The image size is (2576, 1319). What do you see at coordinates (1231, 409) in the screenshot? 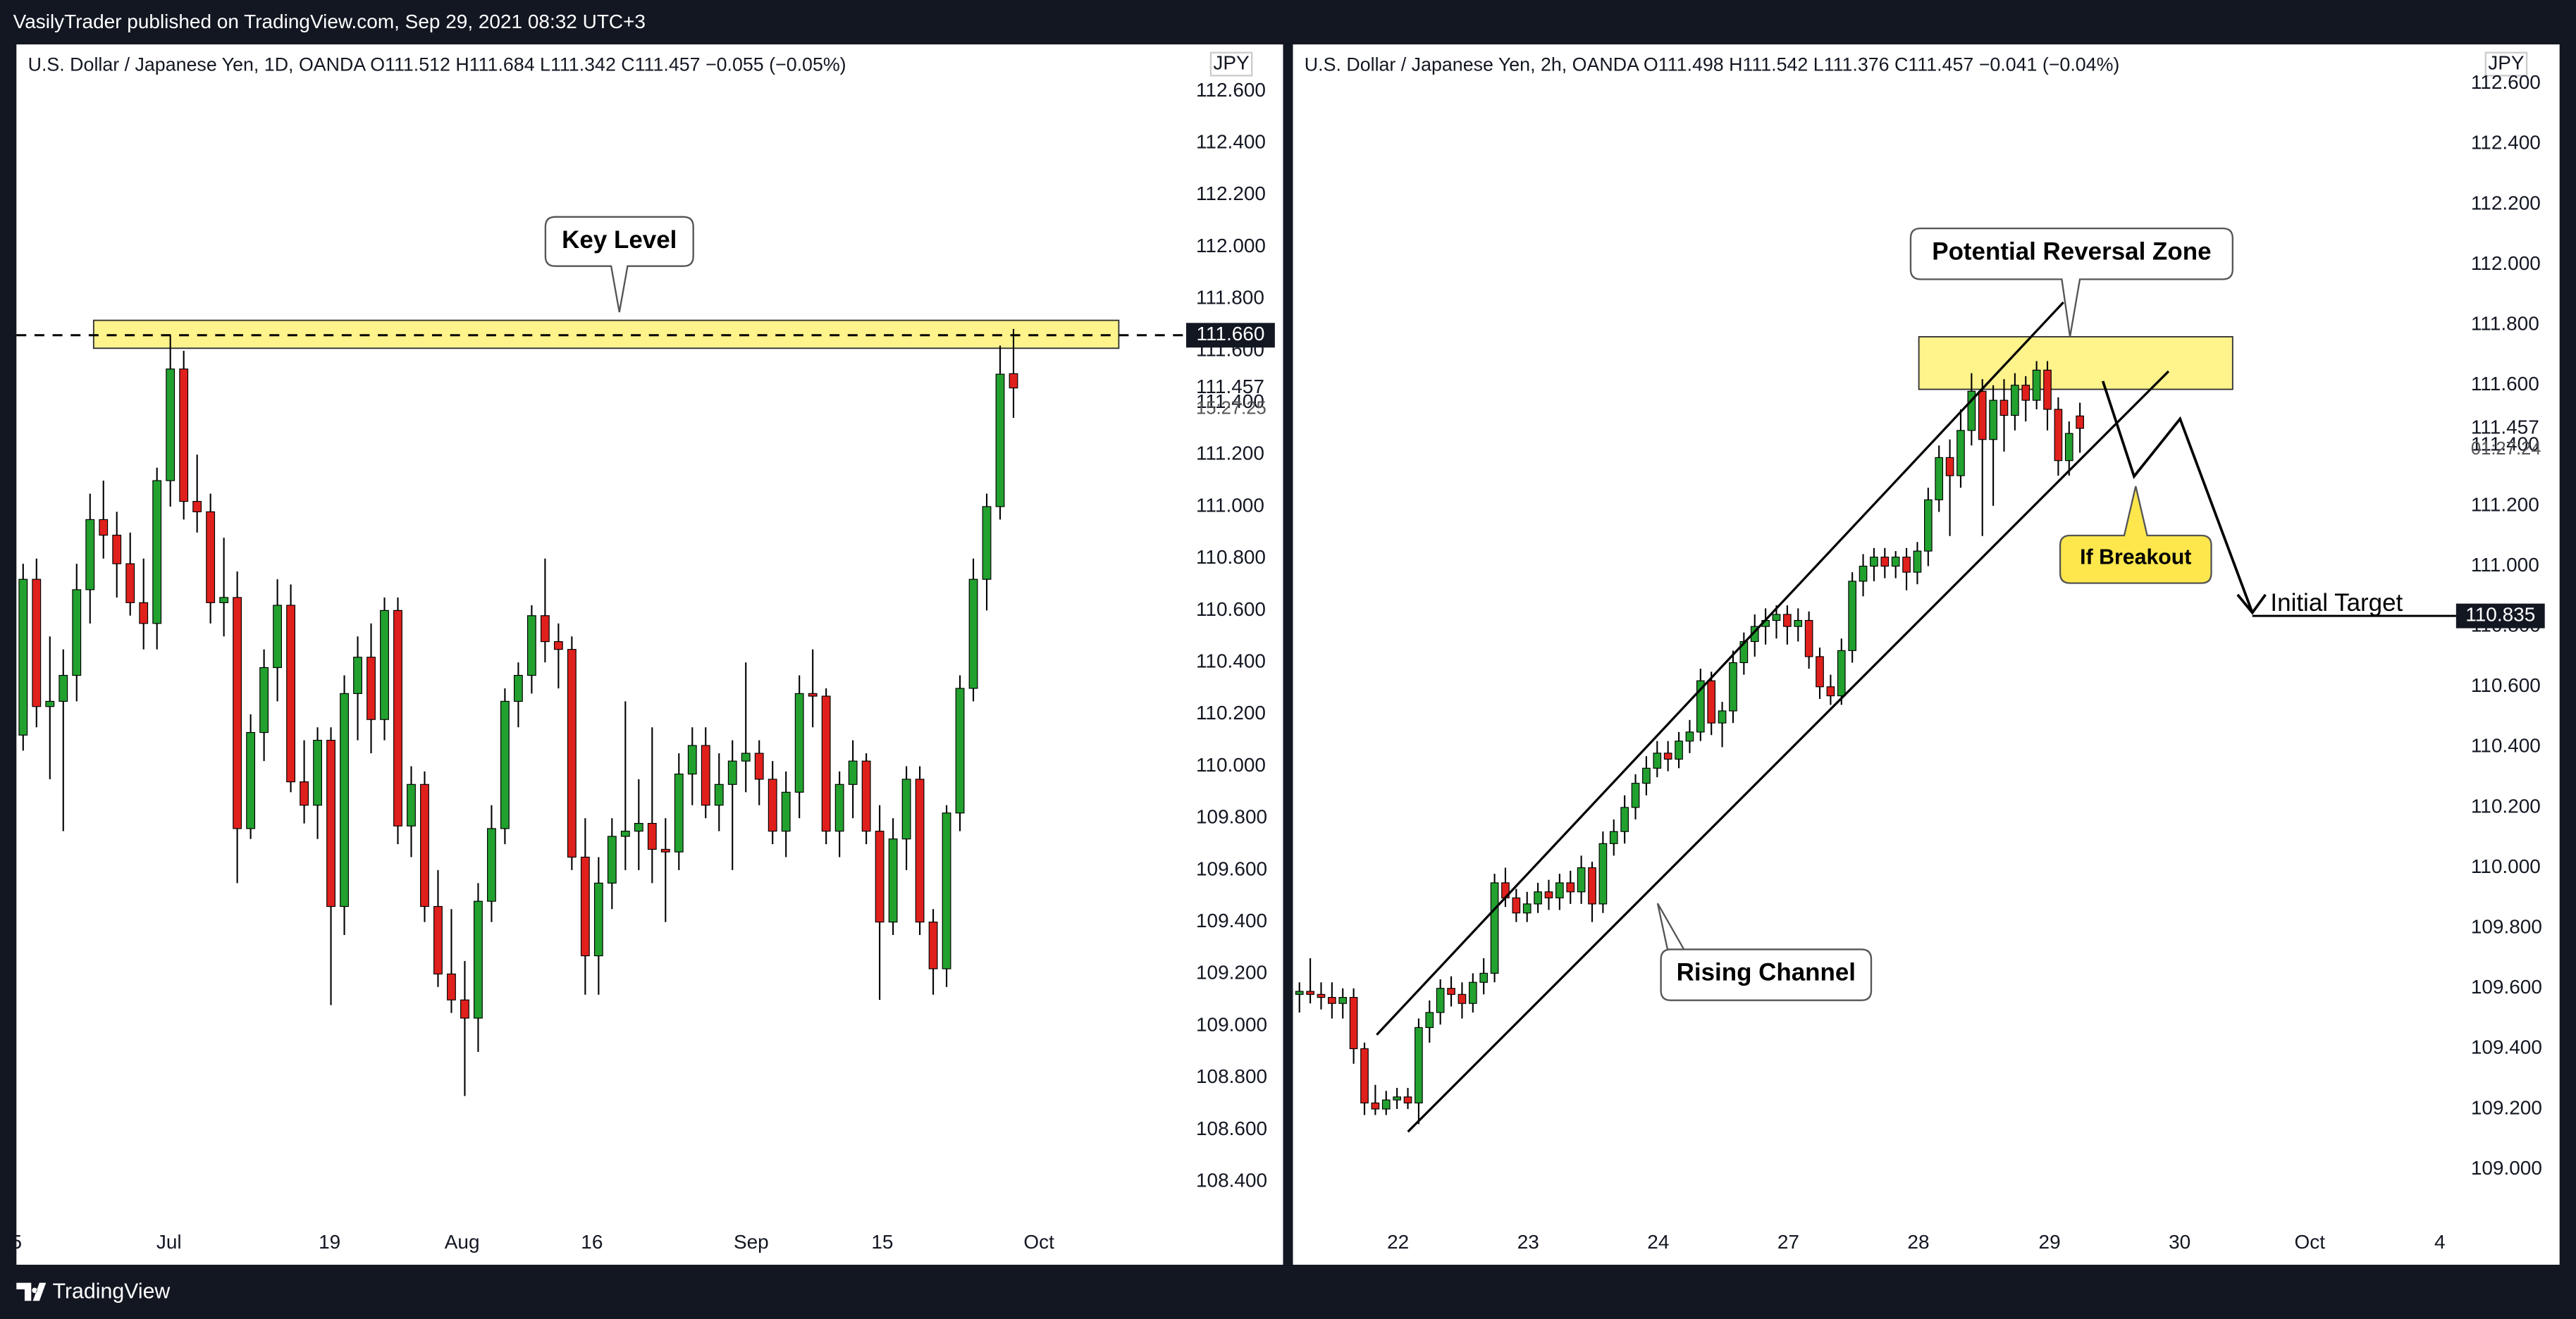
I see `countdown: 15:27:25` at bounding box center [1231, 409].